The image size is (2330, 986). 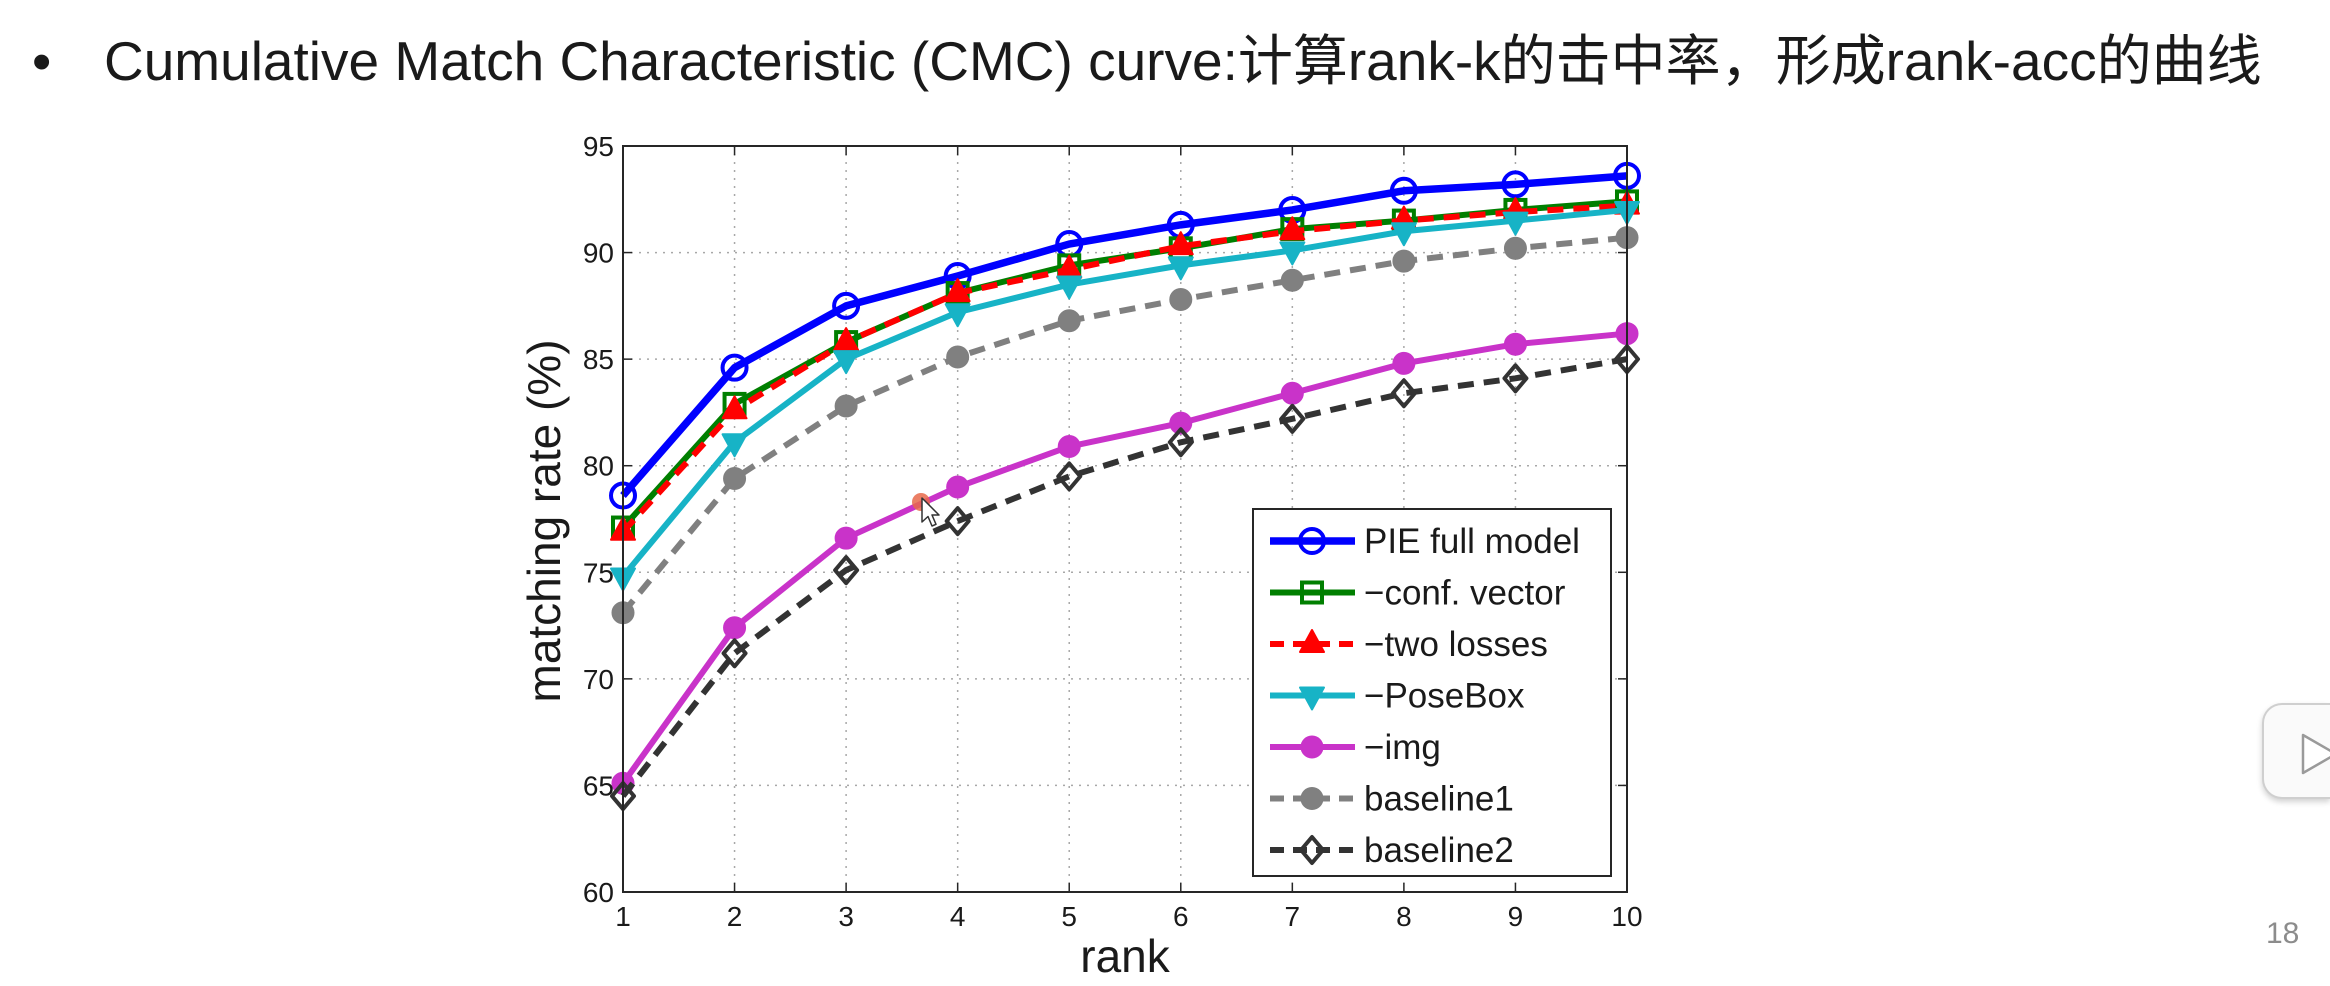 What do you see at coordinates (1125, 956) in the screenshot?
I see `x-axis-label: rank` at bounding box center [1125, 956].